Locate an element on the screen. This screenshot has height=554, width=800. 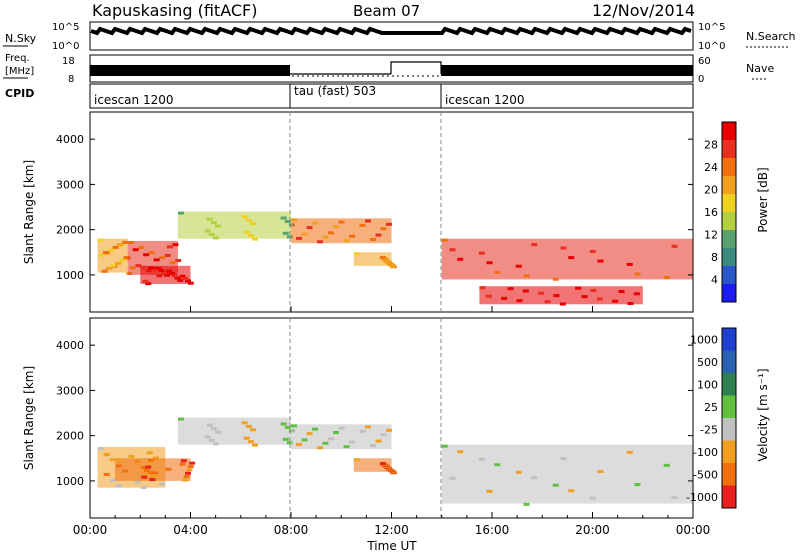
noise-left-tick-bottom: 10^0 is located at coordinates (65, 46).